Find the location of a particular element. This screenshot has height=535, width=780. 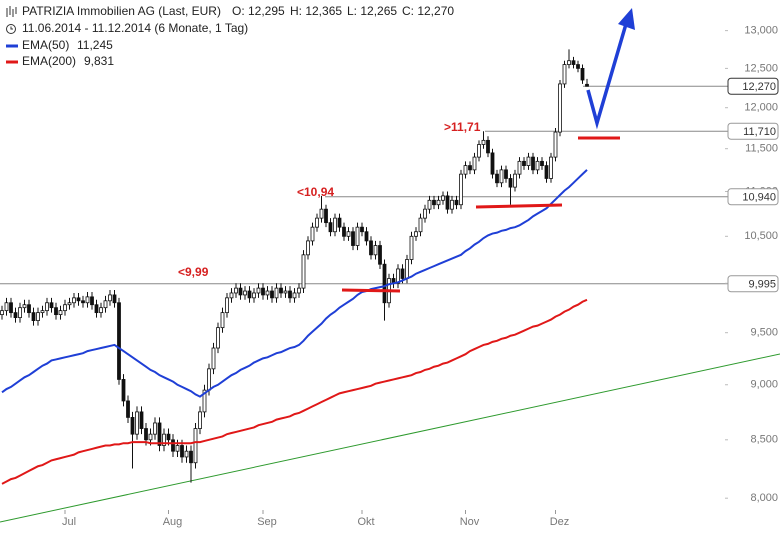

y-tick-label: 8,500 is located at coordinates (764, 440).